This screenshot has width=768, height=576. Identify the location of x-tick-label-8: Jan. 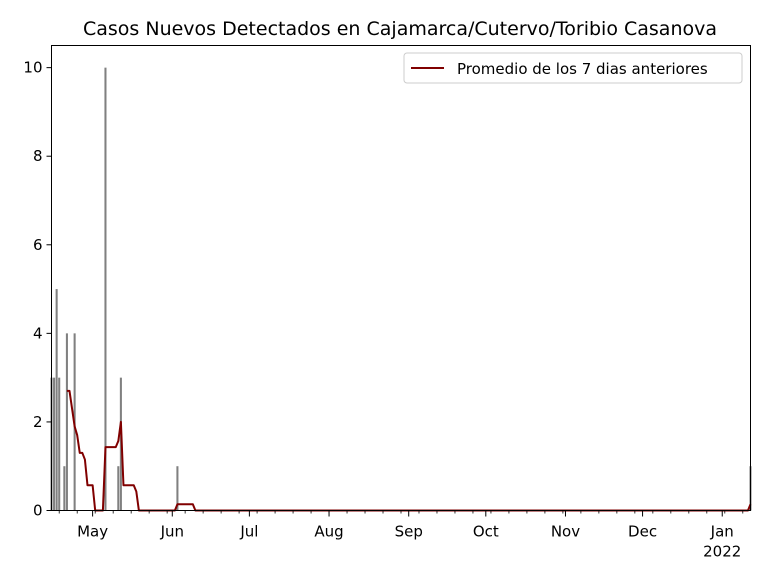
(722, 532).